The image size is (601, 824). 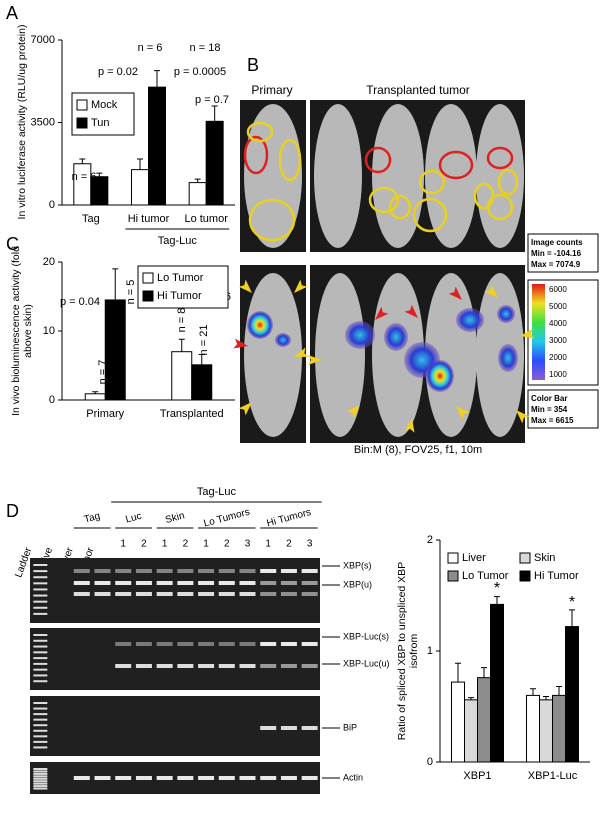 What do you see at coordinates (12, 244) in the screenshot?
I see `panel-label: C` at bounding box center [12, 244].